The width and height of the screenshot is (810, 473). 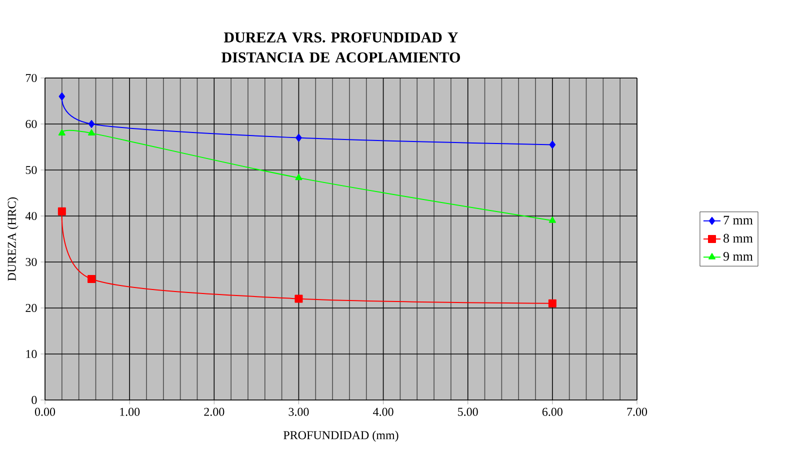 What do you see at coordinates (383, 412) in the screenshot?
I see `x-tick-label: 4.00` at bounding box center [383, 412].